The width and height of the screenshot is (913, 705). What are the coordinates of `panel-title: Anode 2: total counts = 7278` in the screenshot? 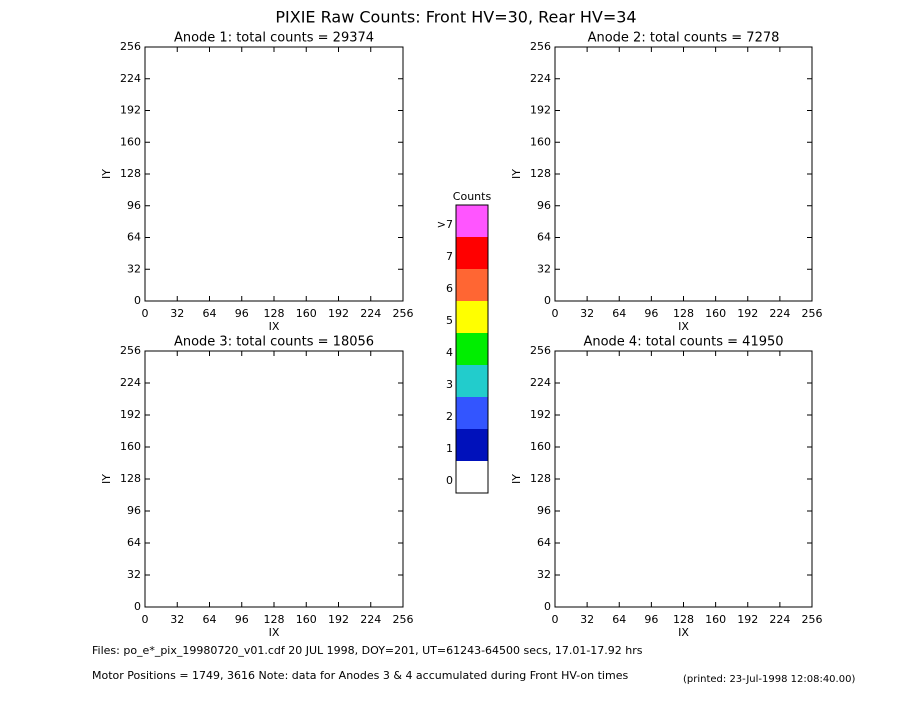 It's located at (684, 38).